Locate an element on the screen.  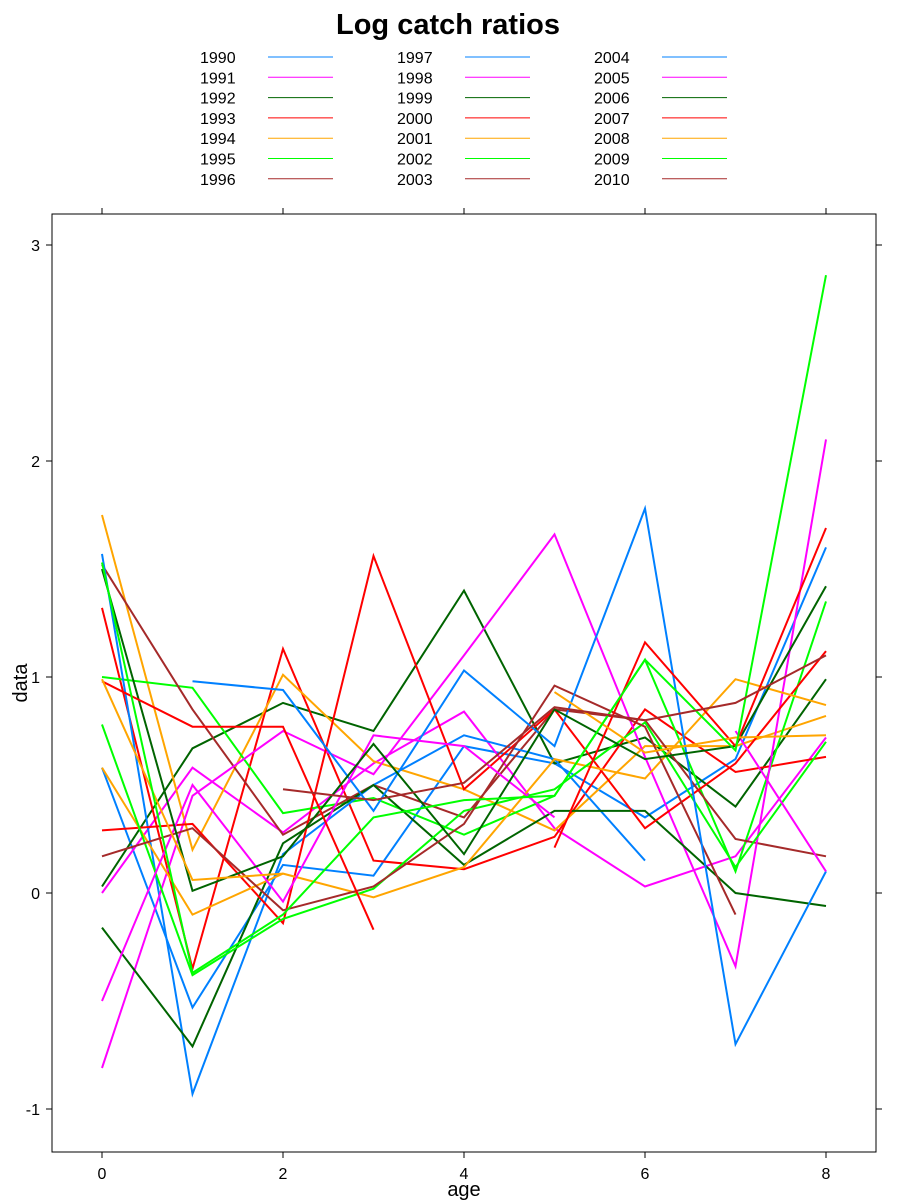
chart-title: Log catch ratios is located at coordinates (448, 25).